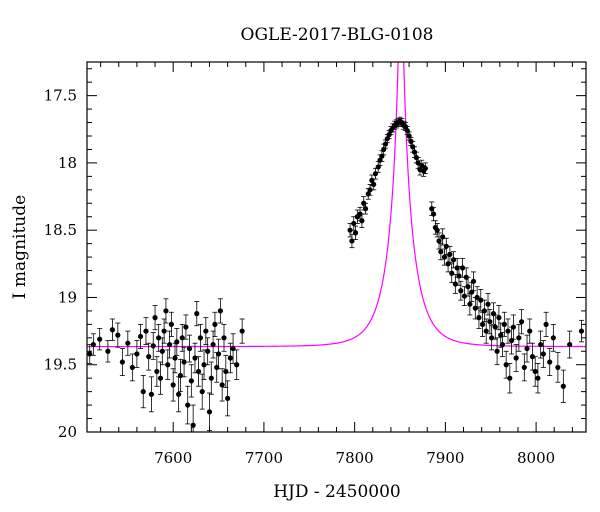  What do you see at coordinates (67, 297) in the screenshot?
I see `y-tick-label: 19` at bounding box center [67, 297].